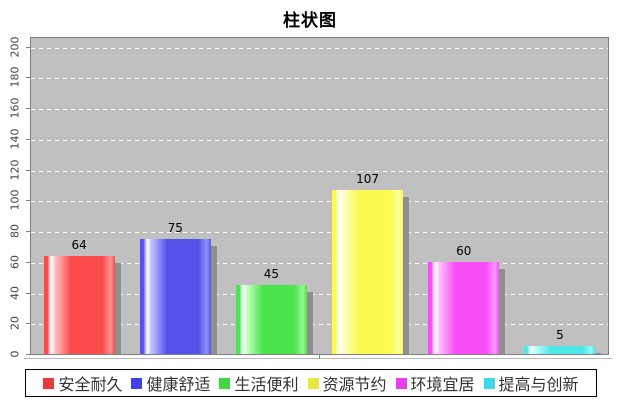 This screenshot has width=620, height=400. I want to click on y-axis-tick-label: 140, so click(15, 139).